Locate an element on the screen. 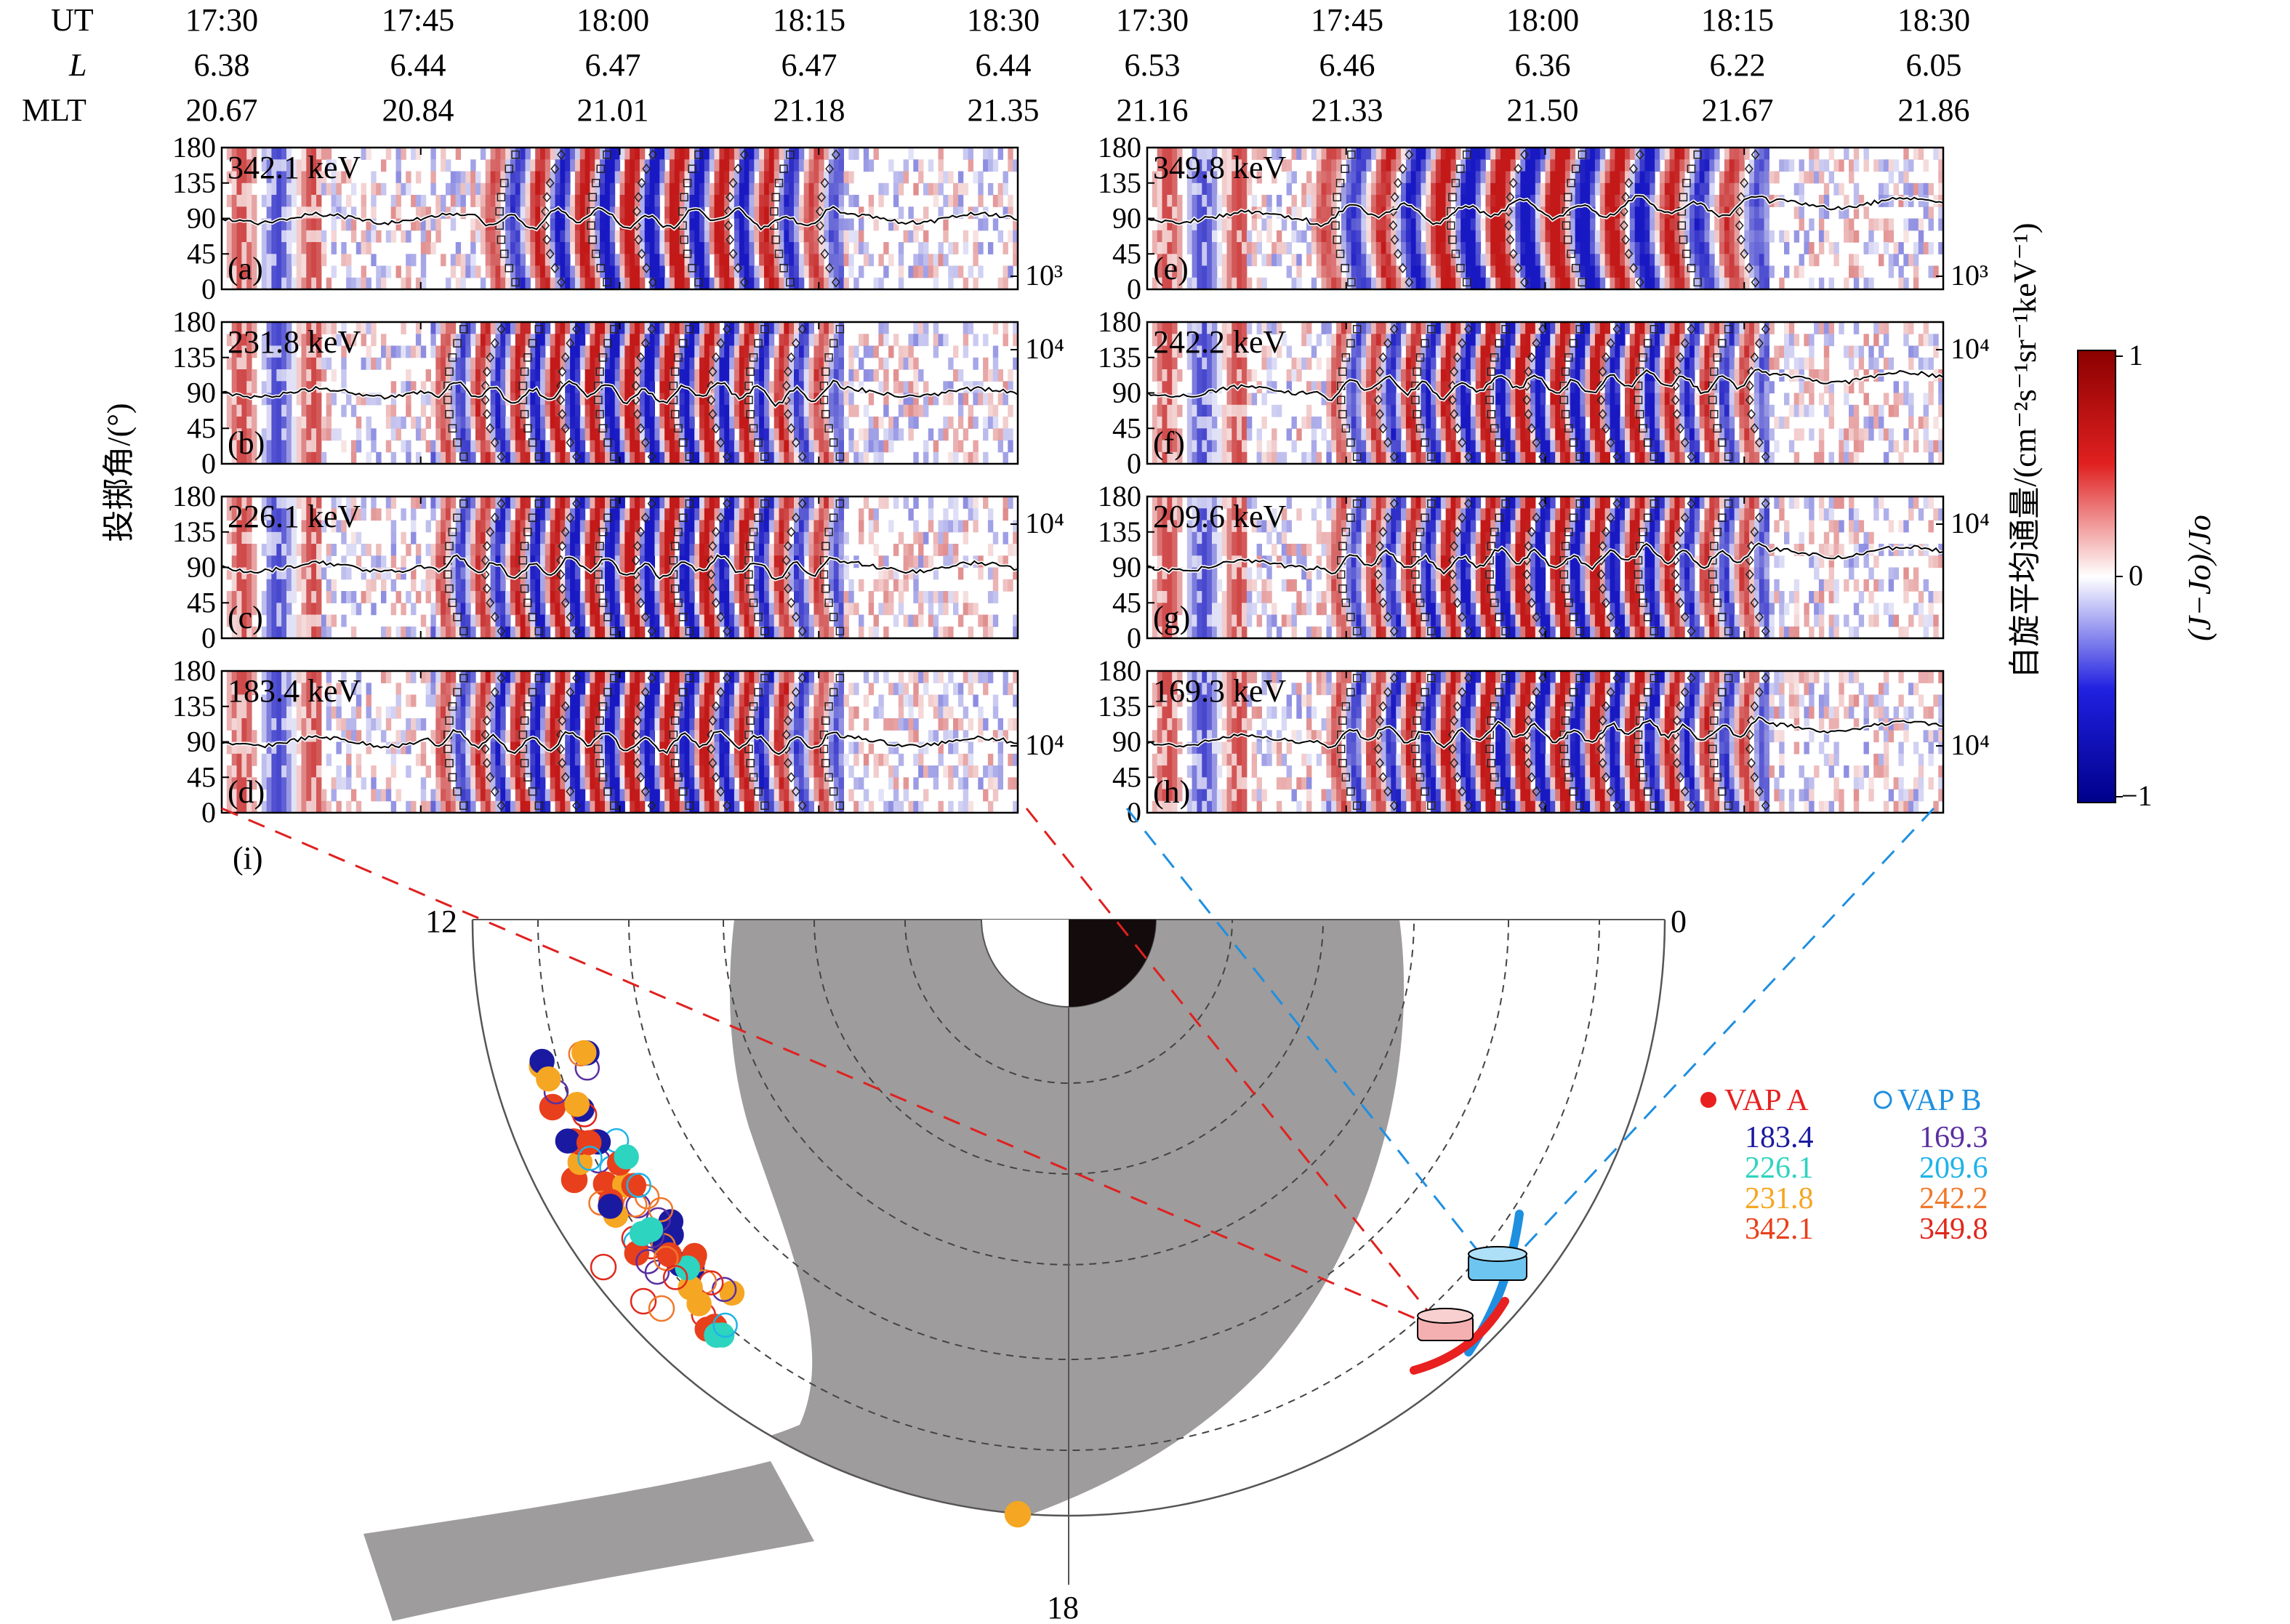  header-right-value: 17:45 is located at coordinates (1347, 20).